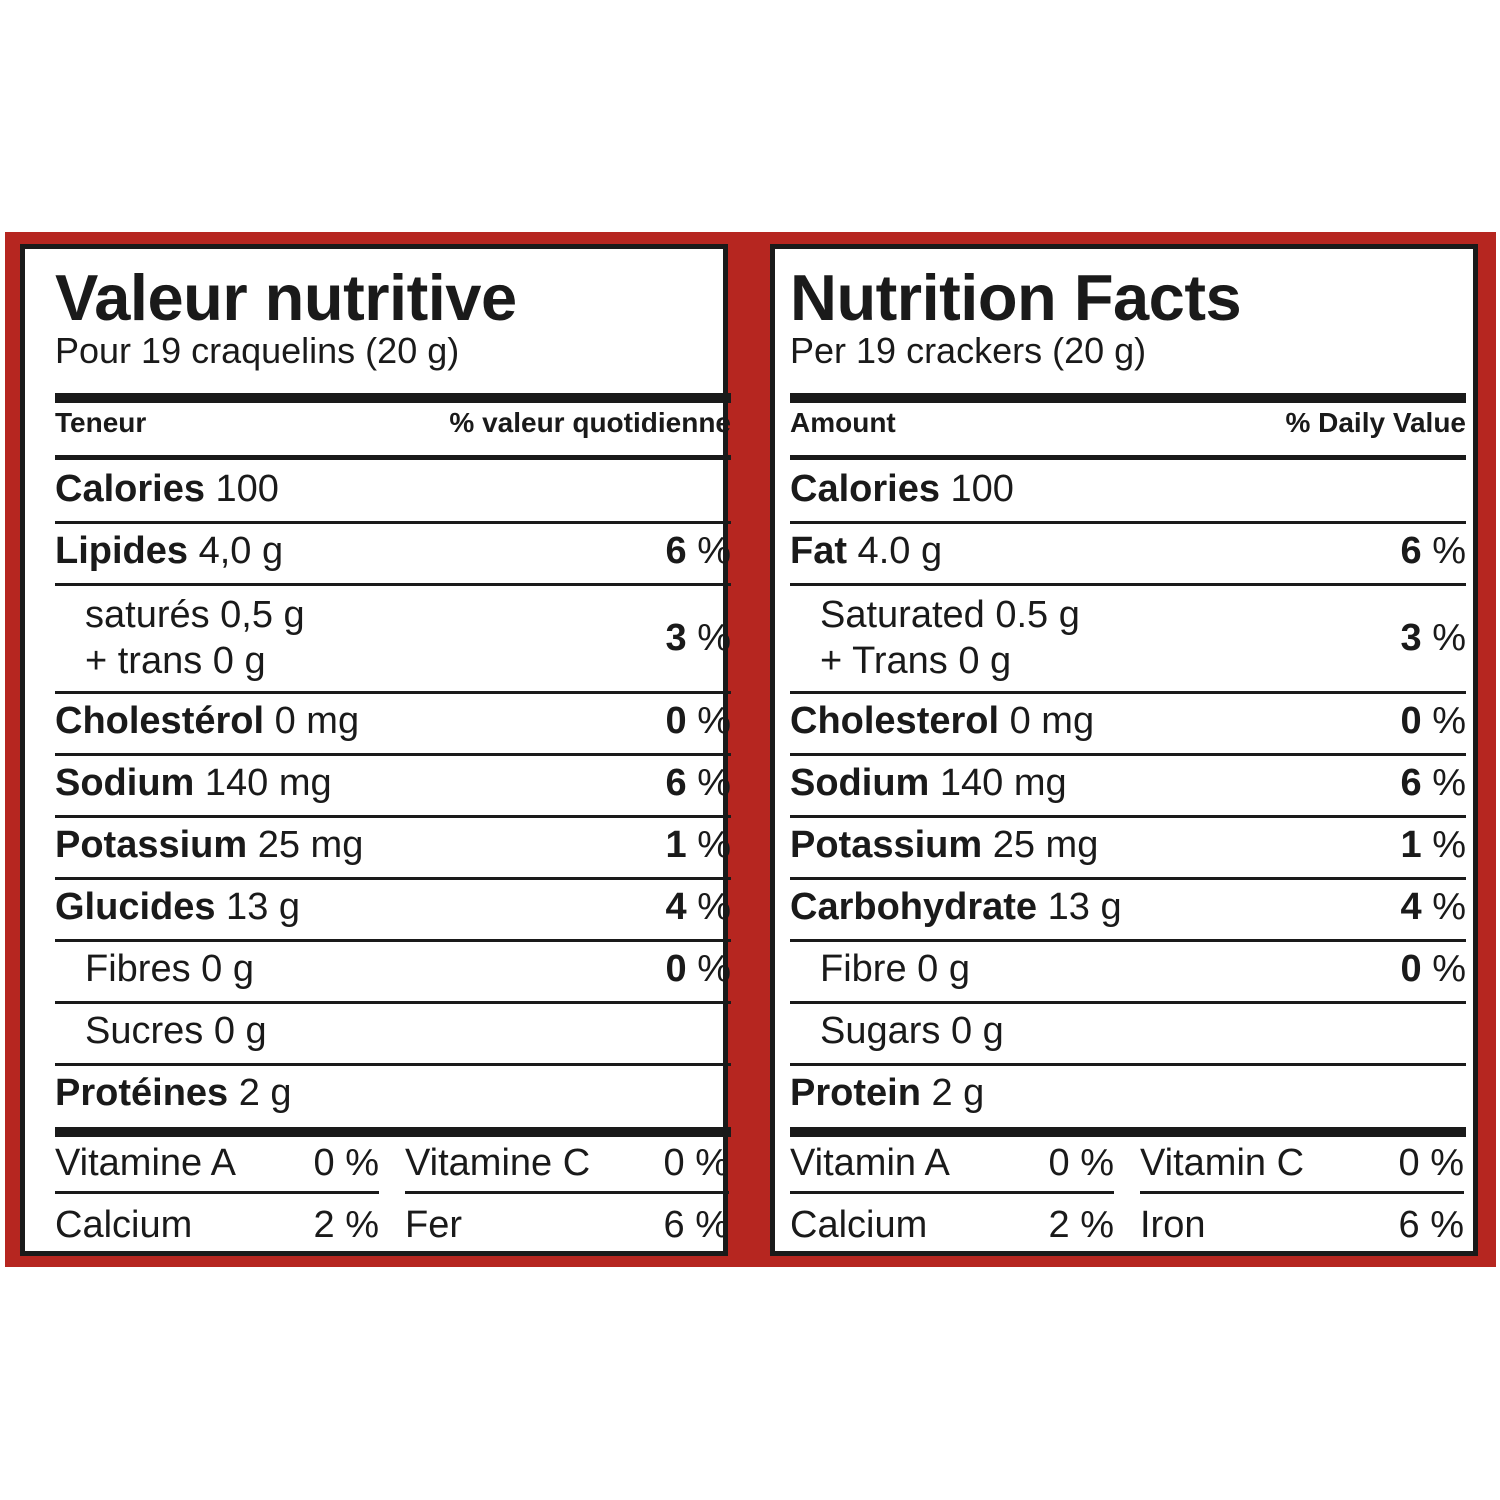 Image resolution: width=1500 pixels, height=1500 pixels. I want to click on nutrient-name: Glucides, so click(135, 907).